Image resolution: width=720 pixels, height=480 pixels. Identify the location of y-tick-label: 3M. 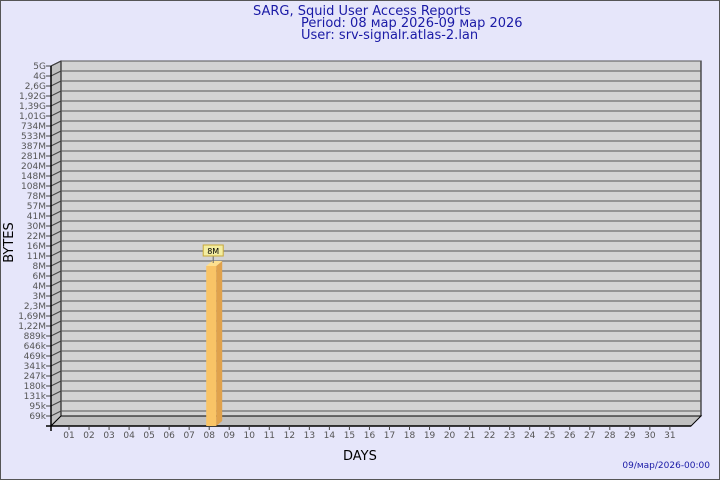
(40, 297).